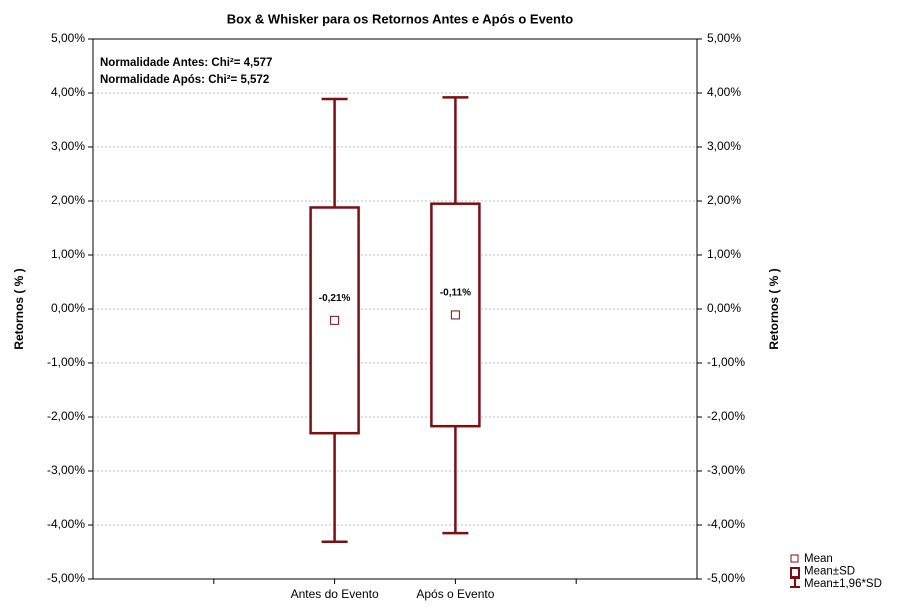  Describe the element at coordinates (68, 200) in the screenshot. I see `y-tick-label: 2,00%` at that location.